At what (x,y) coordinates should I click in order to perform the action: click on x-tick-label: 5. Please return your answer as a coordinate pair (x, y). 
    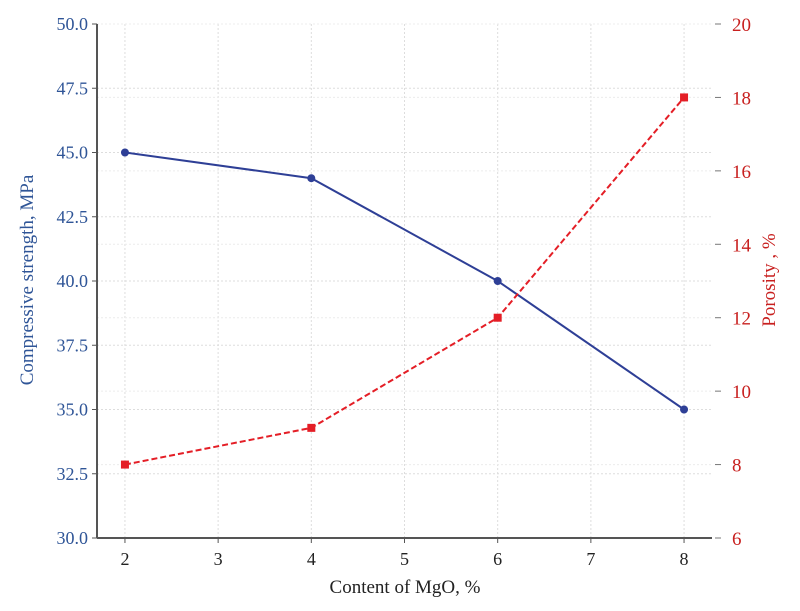
    Looking at the image, I should click on (404, 559).